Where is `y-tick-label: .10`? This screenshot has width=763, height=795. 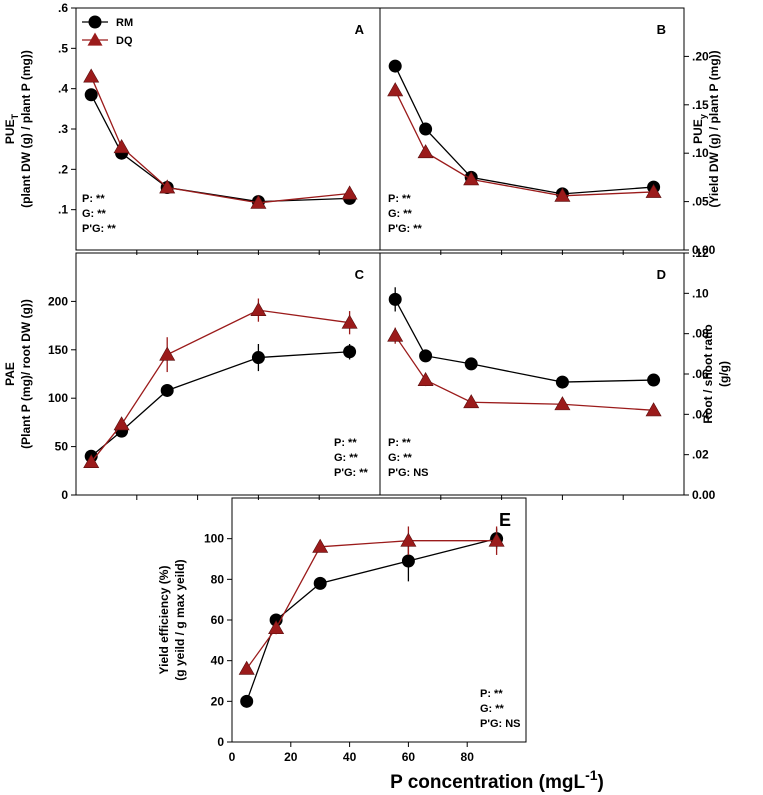 y-tick-label: .10 is located at coordinates (700, 293).